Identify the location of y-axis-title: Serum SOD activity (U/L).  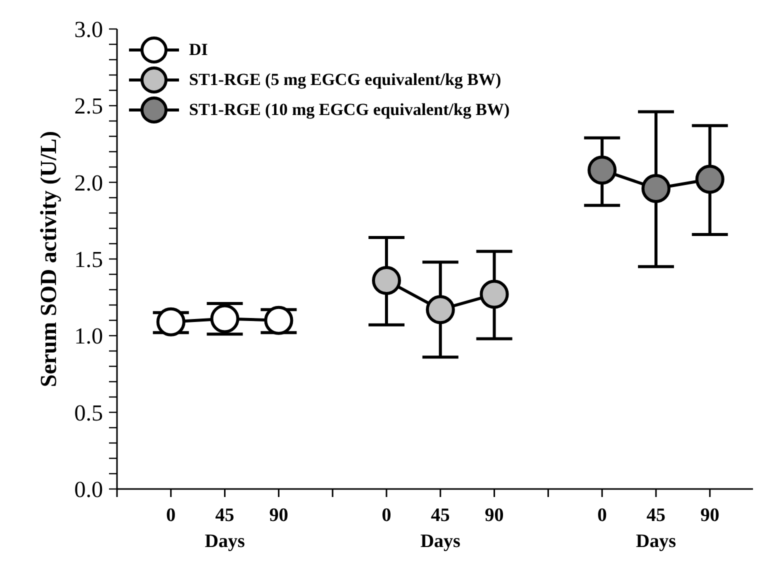
(49, 259).